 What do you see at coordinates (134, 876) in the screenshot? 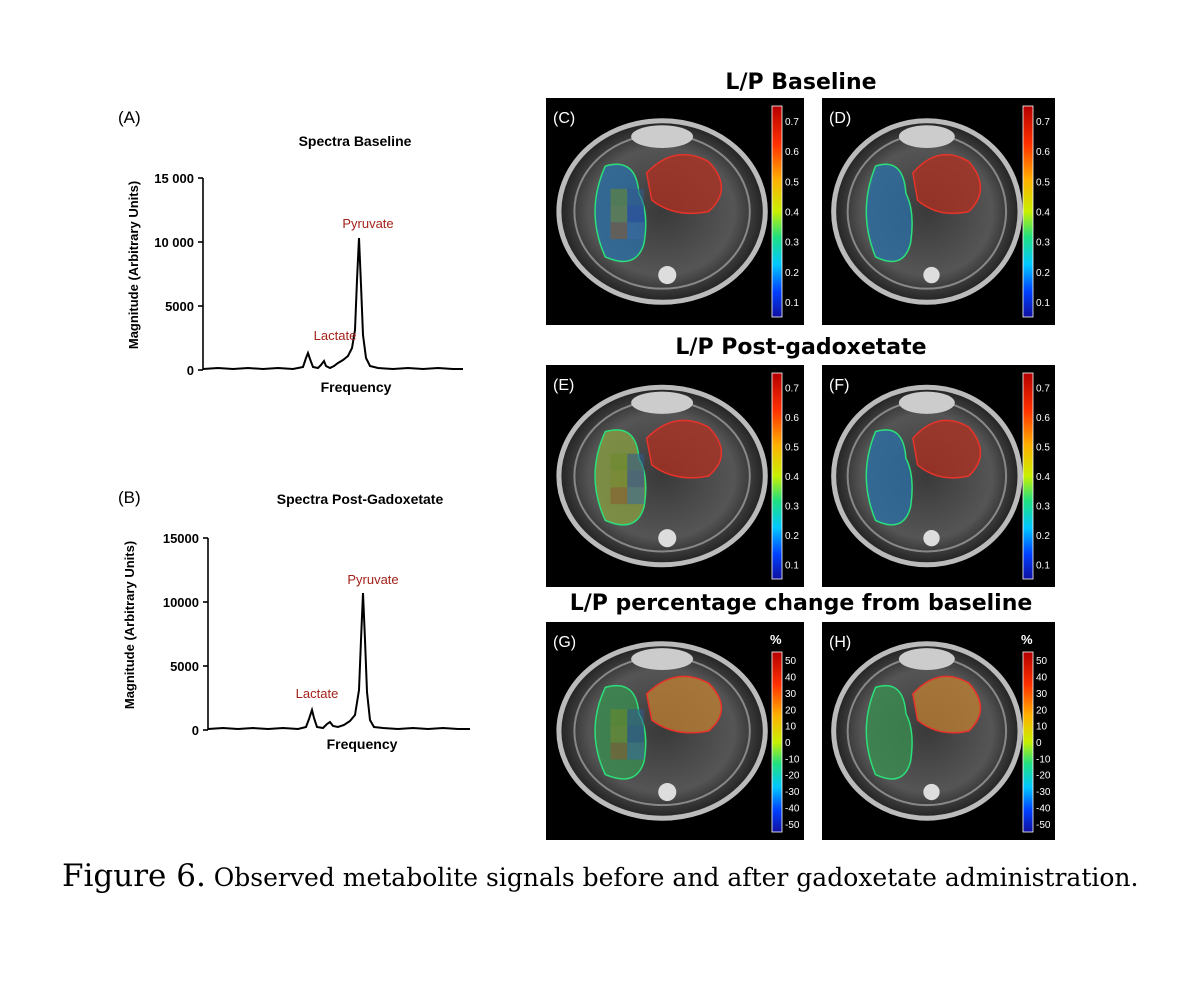
I see `caption-label: Figure 6.` at bounding box center [134, 876].